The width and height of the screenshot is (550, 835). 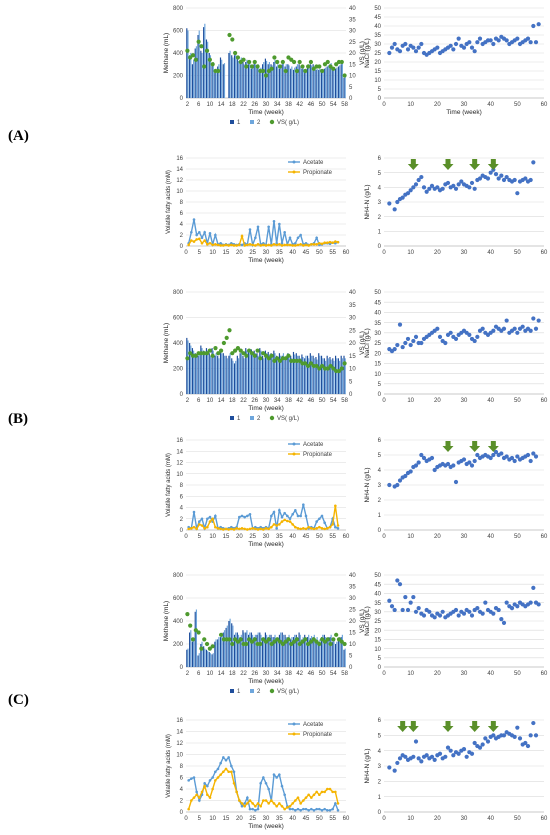 What do you see at coordinates (351, 382) in the screenshot?
I see `b-methane-y2tick-label: 5` at bounding box center [351, 382].